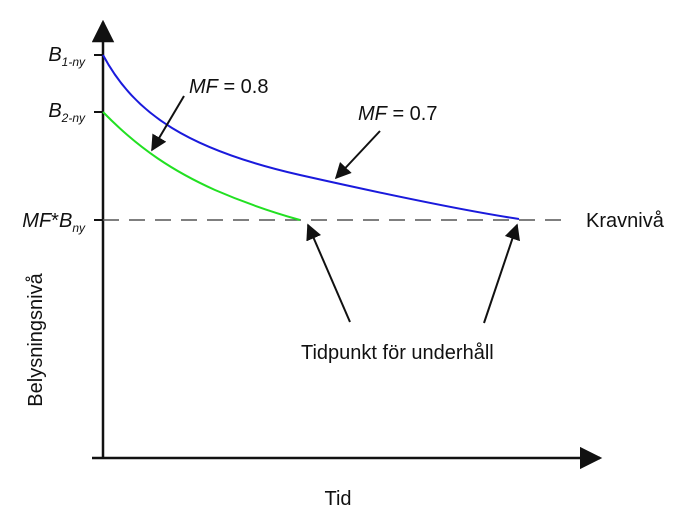 The width and height of the screenshot is (685, 512). What do you see at coordinates (204, 87) in the screenshot?
I see `label-mf-08-mf: MF` at bounding box center [204, 87].